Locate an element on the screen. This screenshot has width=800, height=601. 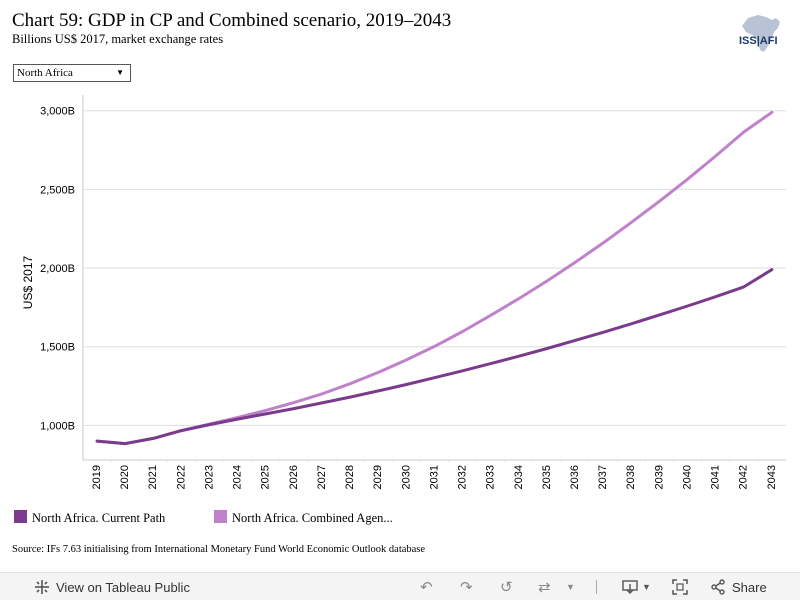
y-tick-label: 2,500B is located at coordinates (57, 190).